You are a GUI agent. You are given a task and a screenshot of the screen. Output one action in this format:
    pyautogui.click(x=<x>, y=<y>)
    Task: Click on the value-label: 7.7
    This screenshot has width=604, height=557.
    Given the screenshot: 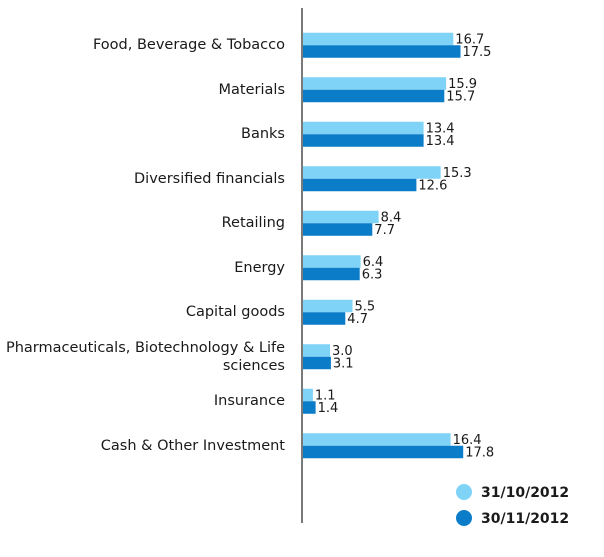 What is the action you would take?
    pyautogui.click(x=384, y=230)
    